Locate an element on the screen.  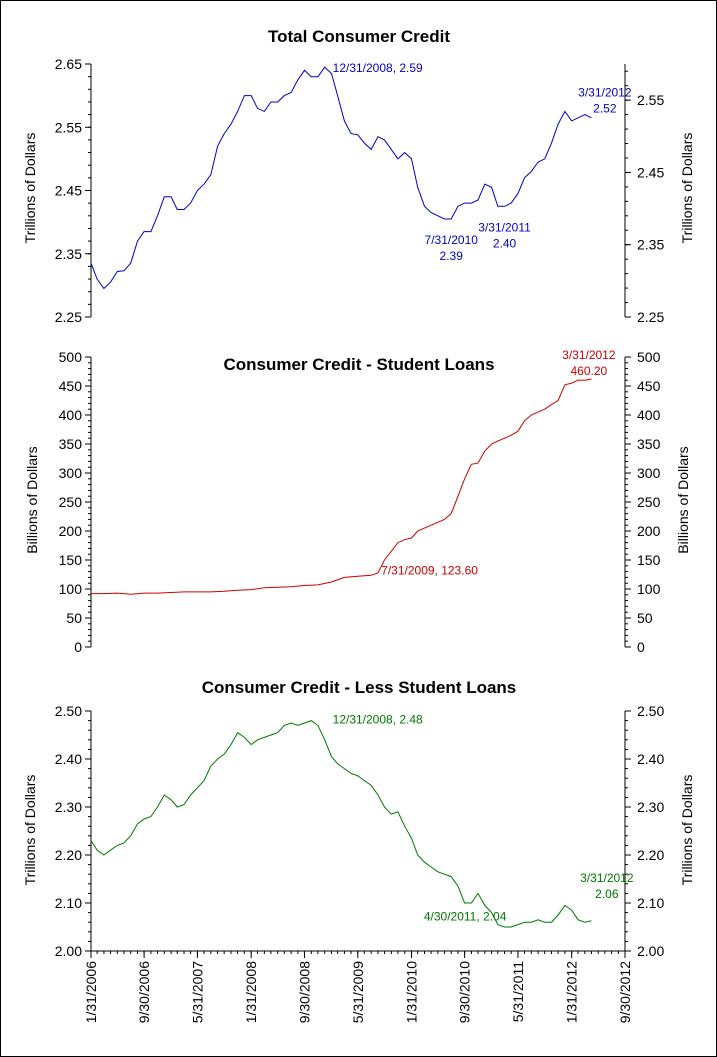
y-tick-label-left: 200 is located at coordinates (71, 531).